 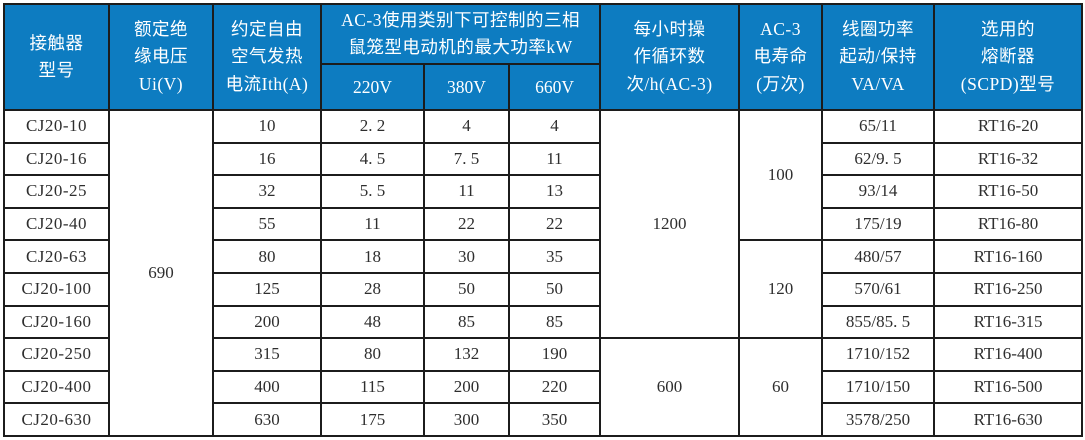 I want to click on cell-power-220v: 48, so click(x=372, y=322).